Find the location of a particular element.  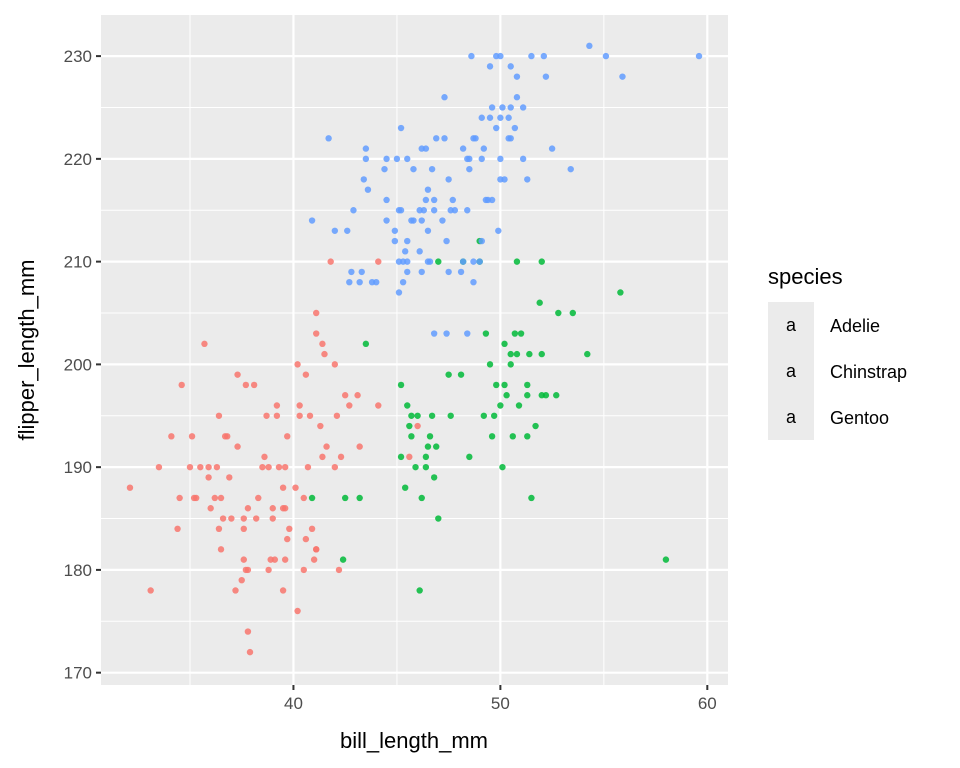

x-tick-label: 40 is located at coordinates (293, 703).